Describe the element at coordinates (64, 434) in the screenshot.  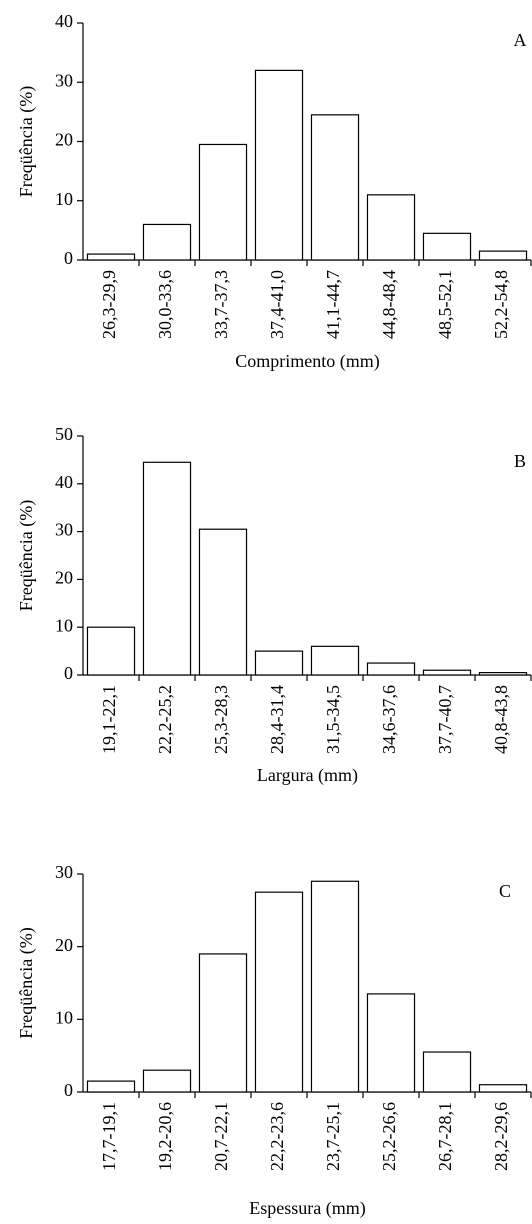
I see `y-tick-label: 50` at that location.